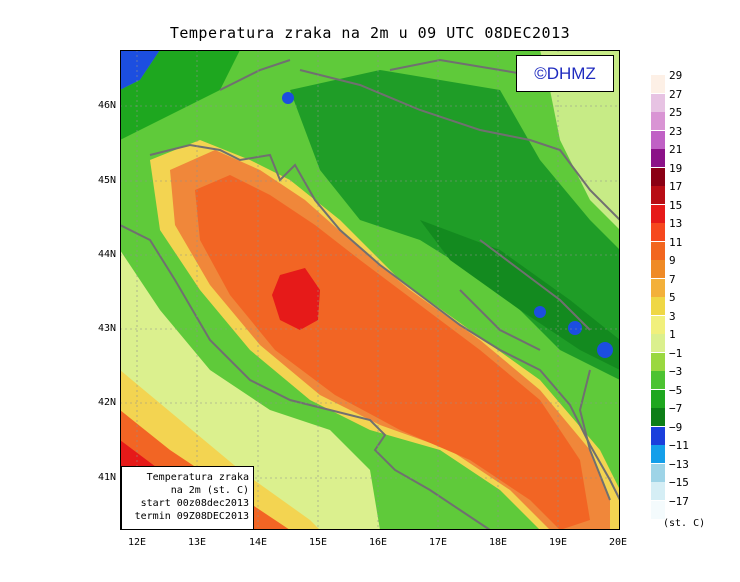 The image size is (740, 582). I want to click on lon-label: 16E, so click(378, 542).